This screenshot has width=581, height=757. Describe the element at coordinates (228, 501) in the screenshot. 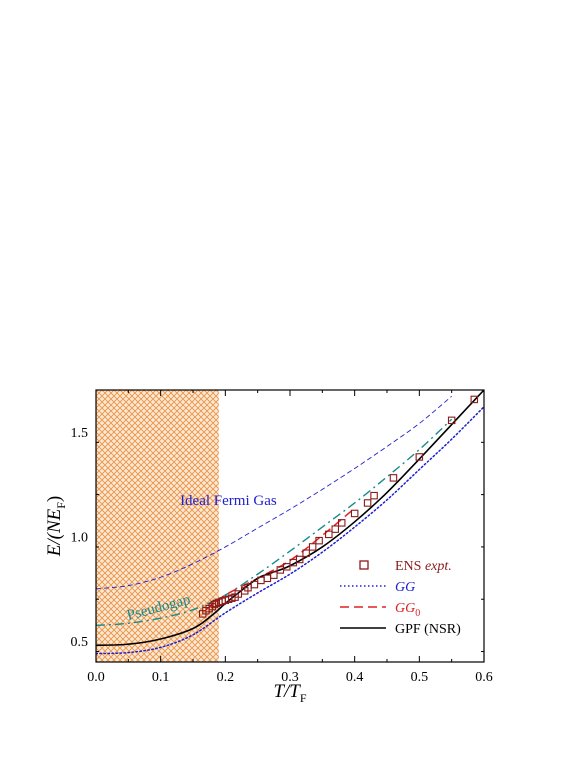

I see `annotation-ideal-fermi-gas: Ideal Fermi Gas` at that location.